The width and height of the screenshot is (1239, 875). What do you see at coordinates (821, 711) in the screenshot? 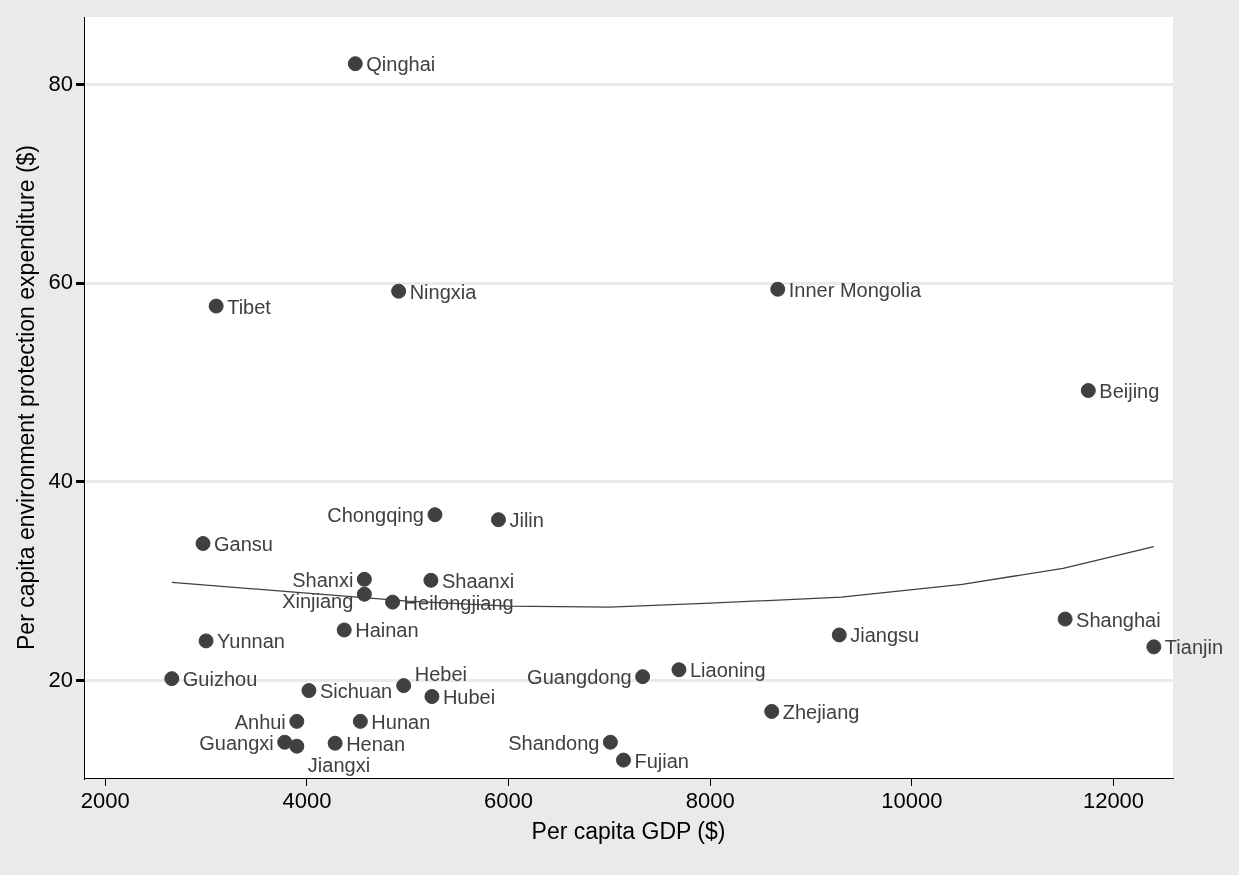
I see `annotation: Zhejiang` at bounding box center [821, 711].